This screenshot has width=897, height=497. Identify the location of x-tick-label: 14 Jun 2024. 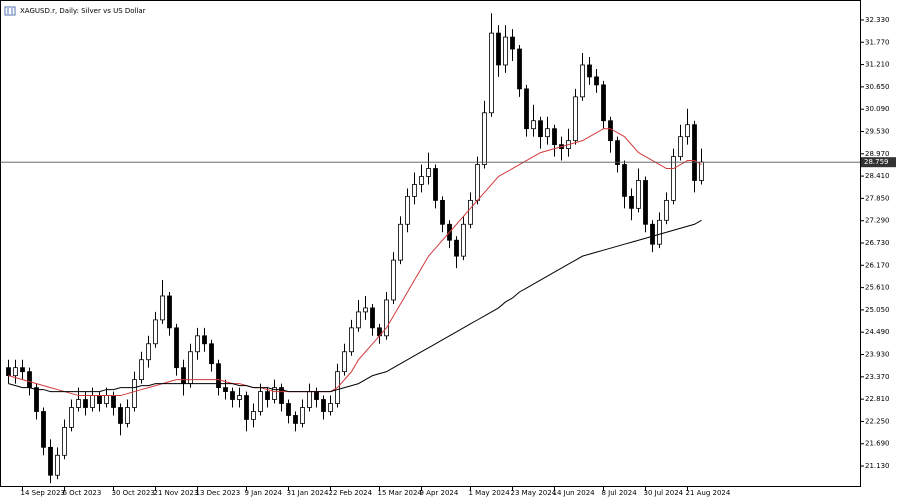
(574, 493).